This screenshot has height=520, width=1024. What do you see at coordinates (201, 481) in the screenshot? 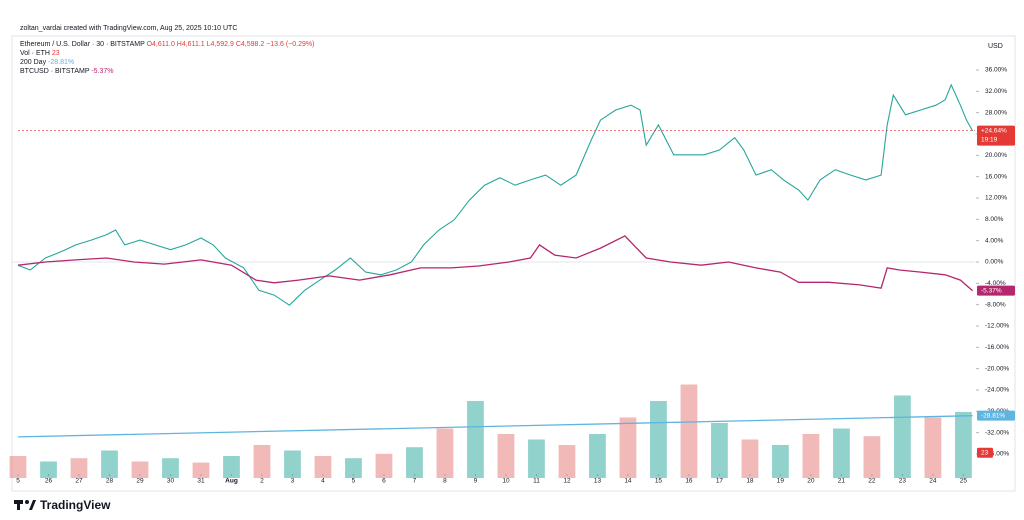
I see `x-tick-label: 31` at bounding box center [201, 481].